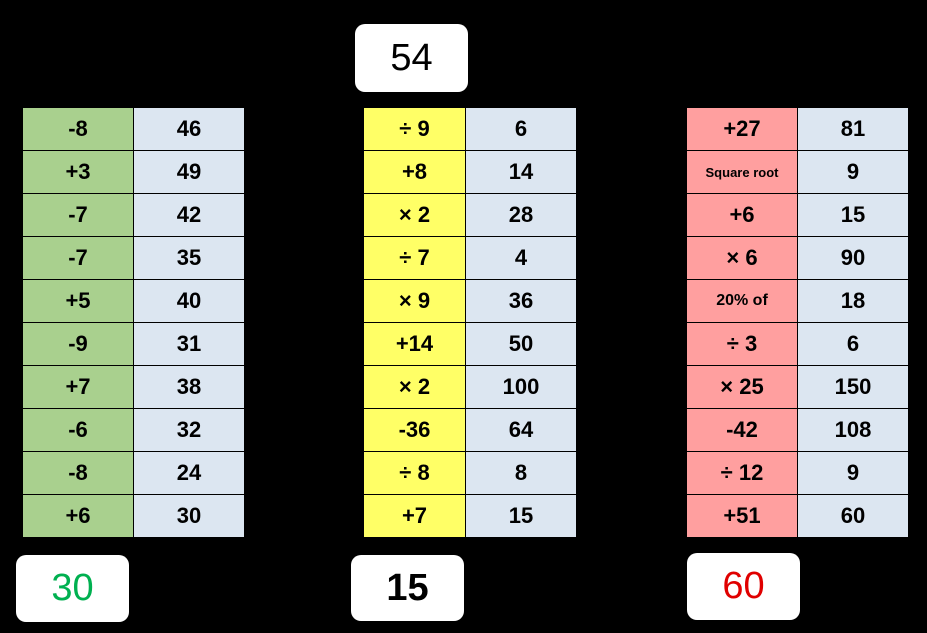  Describe the element at coordinates (853, 430) in the screenshot. I see `result-cell: 108` at that location.